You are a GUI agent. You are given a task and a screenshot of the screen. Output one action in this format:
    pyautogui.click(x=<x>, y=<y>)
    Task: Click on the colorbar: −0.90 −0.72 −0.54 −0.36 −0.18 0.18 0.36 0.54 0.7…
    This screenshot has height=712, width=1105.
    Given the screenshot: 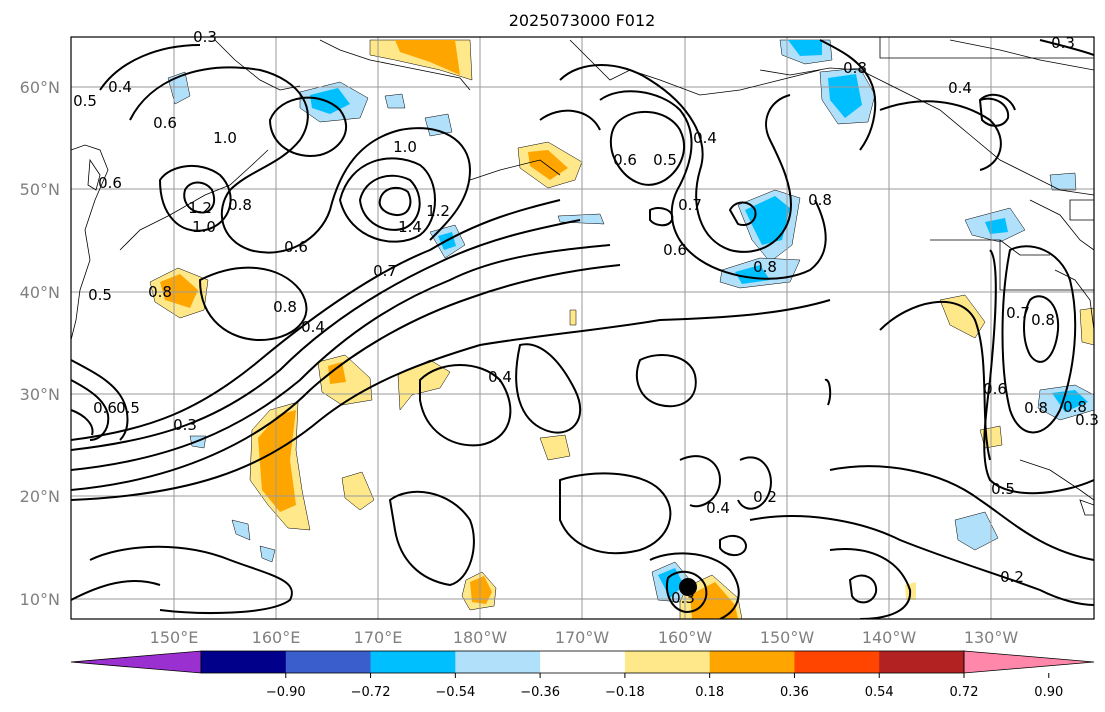 What is the action you would take?
    pyautogui.click(x=582, y=675)
    